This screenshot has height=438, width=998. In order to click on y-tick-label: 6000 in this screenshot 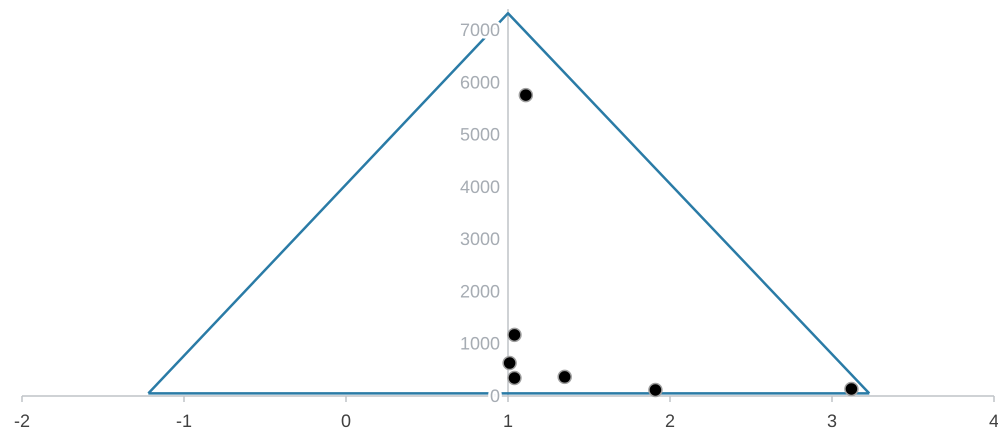, I will do `click(480, 82)`.